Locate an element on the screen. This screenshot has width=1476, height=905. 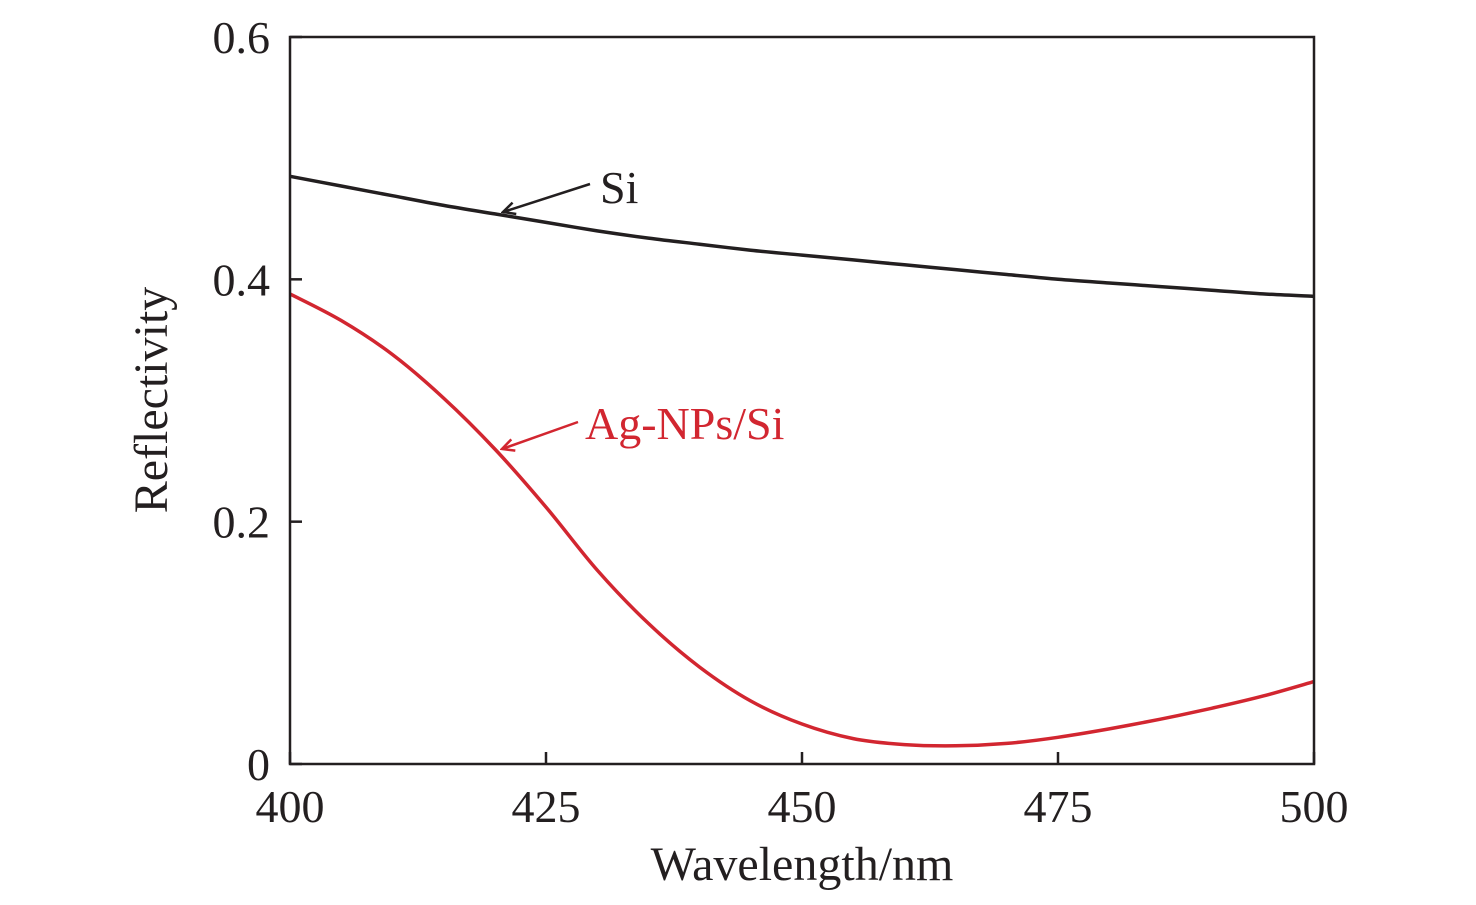
si-annotation-arrow is located at coordinates (547, 197).